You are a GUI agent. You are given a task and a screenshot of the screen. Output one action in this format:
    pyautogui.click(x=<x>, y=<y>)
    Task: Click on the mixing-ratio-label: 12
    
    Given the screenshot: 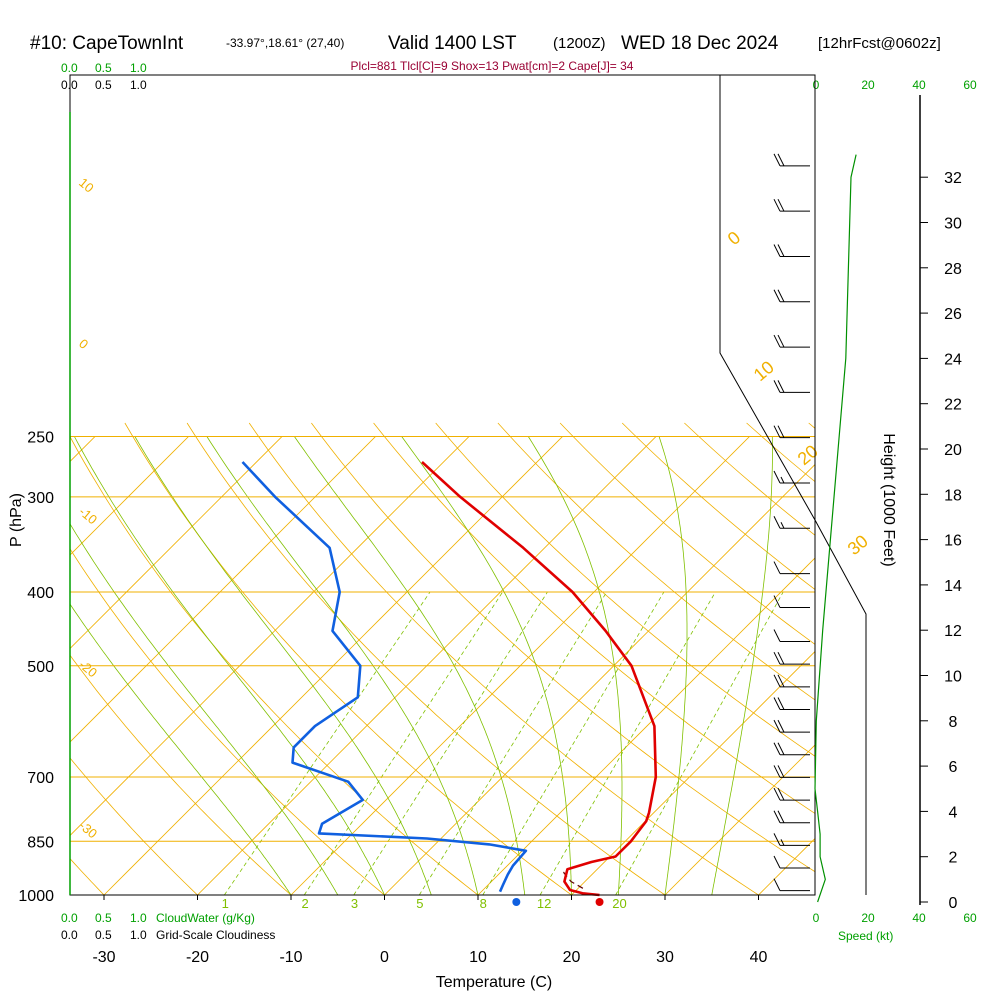 What is the action you would take?
    pyautogui.click(x=544, y=903)
    